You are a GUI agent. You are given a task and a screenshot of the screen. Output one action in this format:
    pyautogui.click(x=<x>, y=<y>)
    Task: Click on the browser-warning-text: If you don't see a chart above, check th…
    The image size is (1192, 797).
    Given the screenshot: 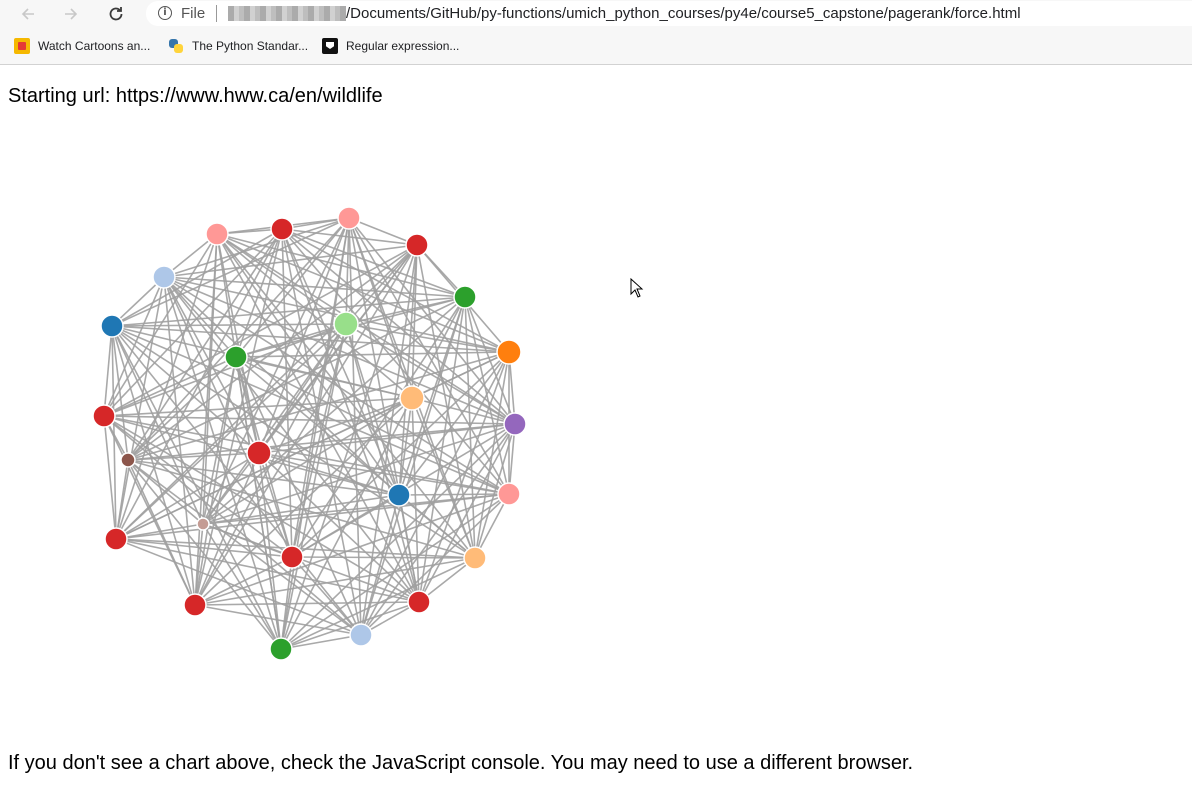 What is the action you would take?
    pyautogui.click(x=461, y=763)
    